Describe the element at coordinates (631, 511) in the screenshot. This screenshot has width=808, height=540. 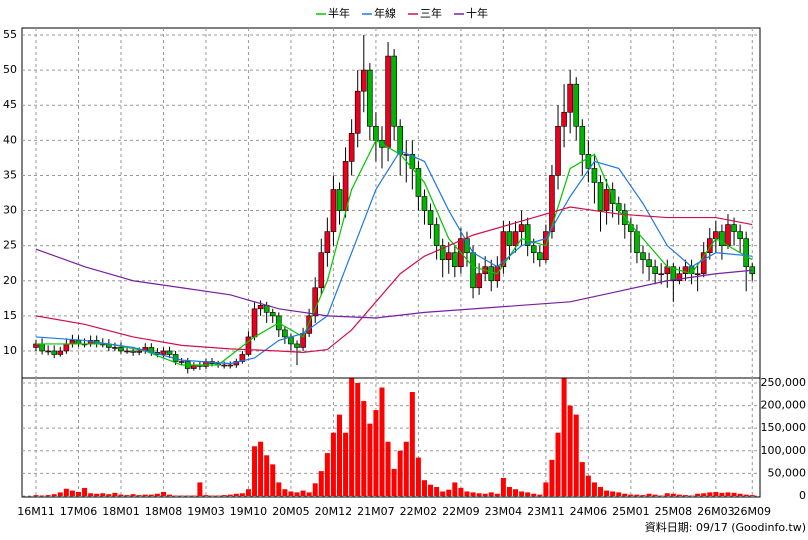
I see `x-tick-label: 25M01` at that location.